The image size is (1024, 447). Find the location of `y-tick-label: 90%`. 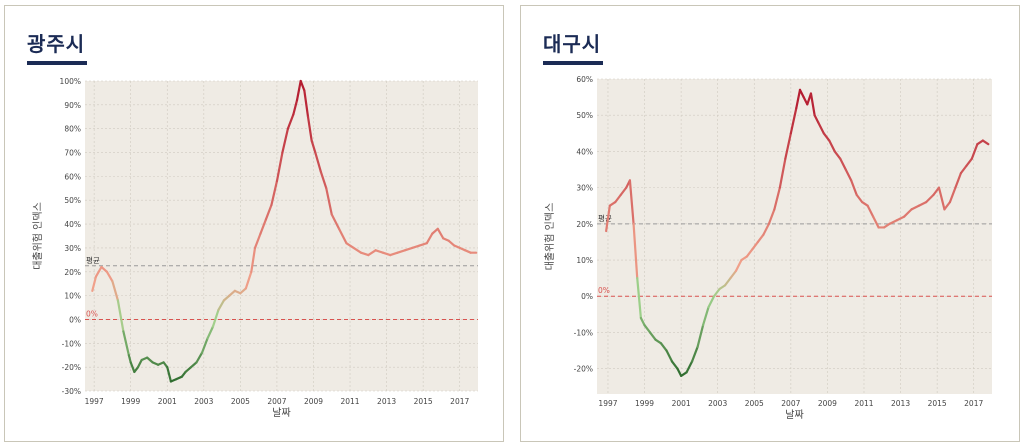

y-tick-label: 90% is located at coordinates (72, 105).